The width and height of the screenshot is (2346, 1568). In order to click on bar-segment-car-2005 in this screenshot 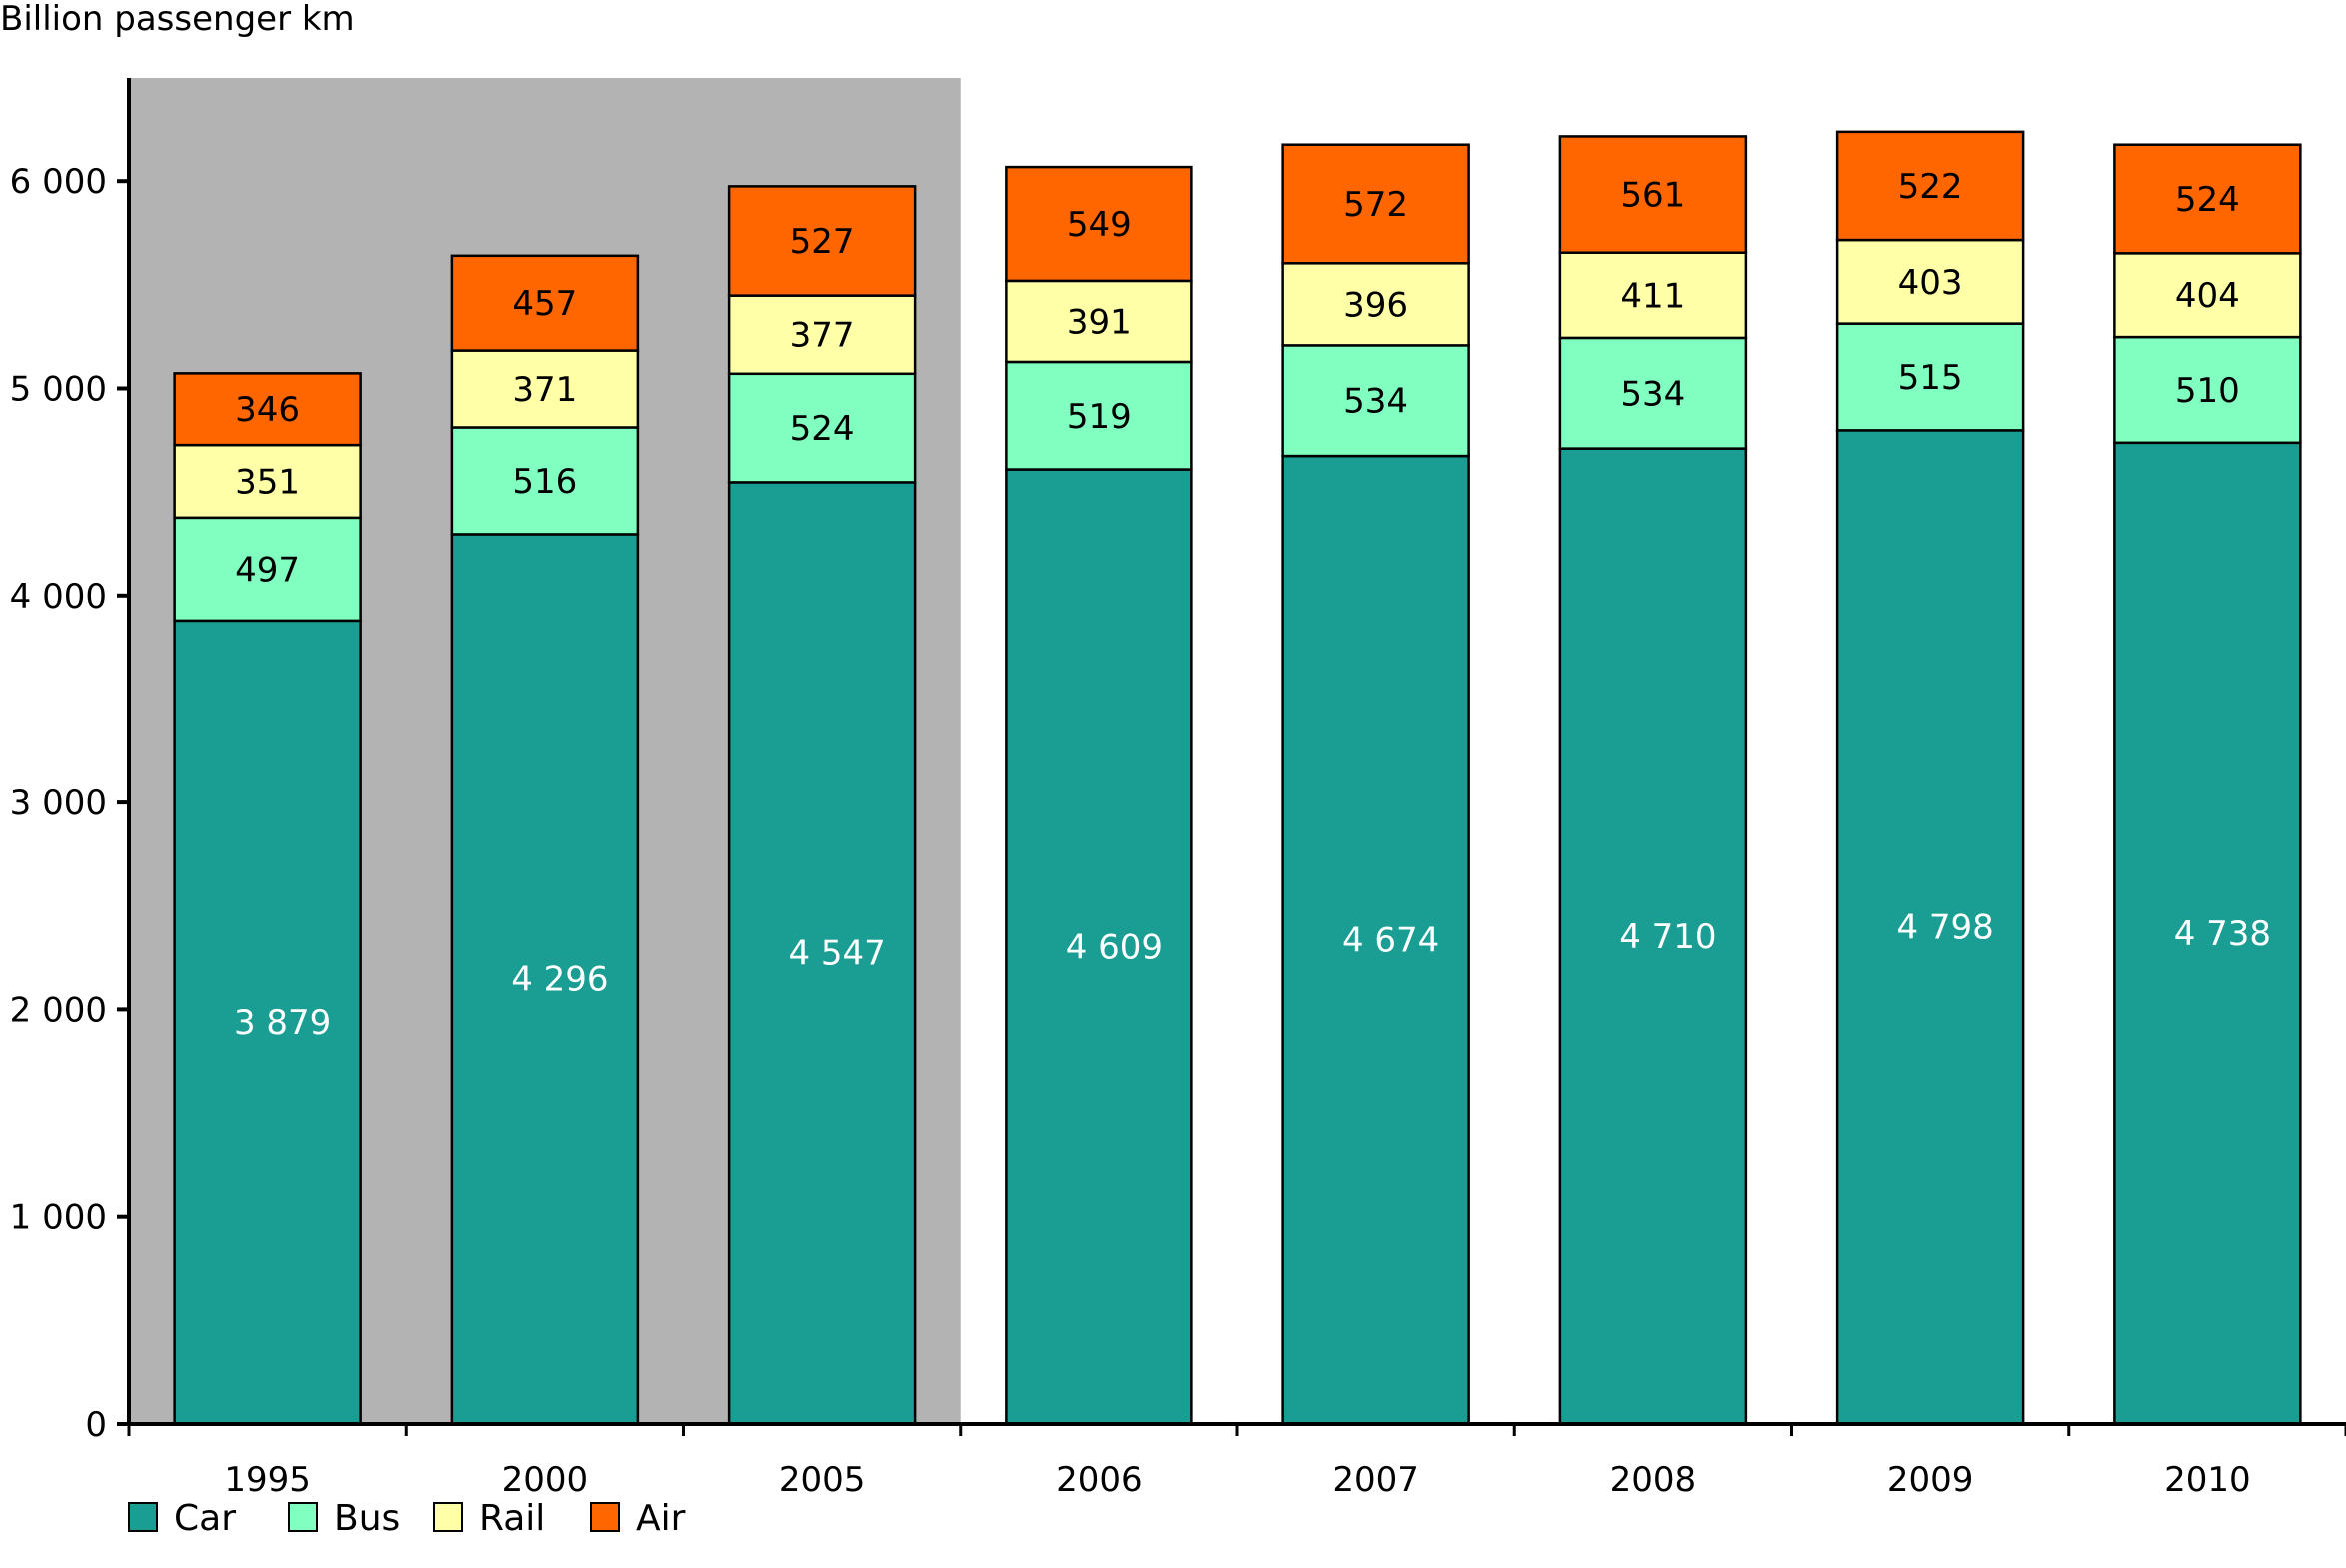, I will do `click(822, 954)`.